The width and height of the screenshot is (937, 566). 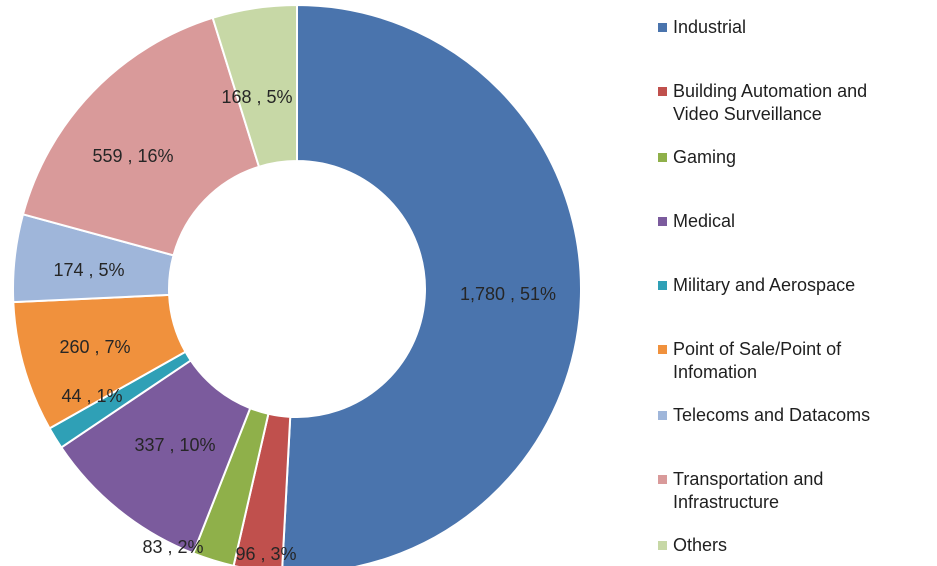 What do you see at coordinates (256, 97) in the screenshot?
I see `data-label: 168 , 5%` at bounding box center [256, 97].